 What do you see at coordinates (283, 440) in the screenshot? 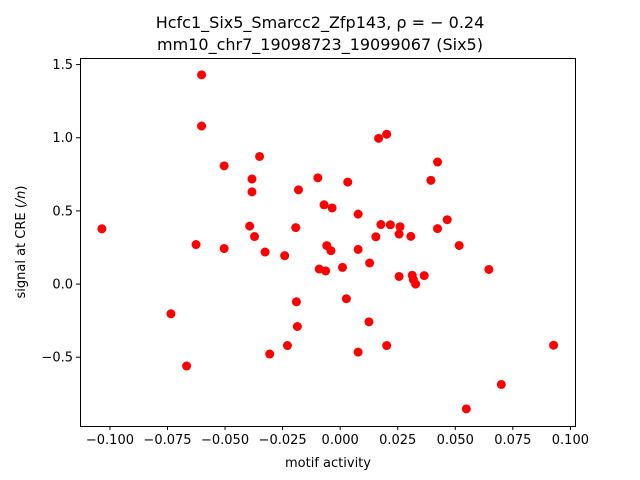
I see `x-tick-label: −0.025` at bounding box center [283, 440].